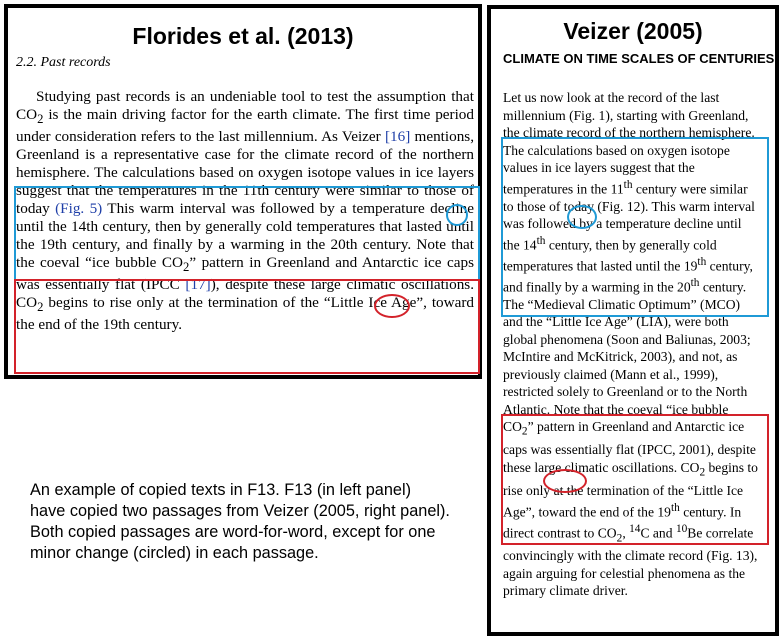 The height and width of the screenshot is (641, 783). I want to click on figure-link: (Fig. 5), so click(79, 209).